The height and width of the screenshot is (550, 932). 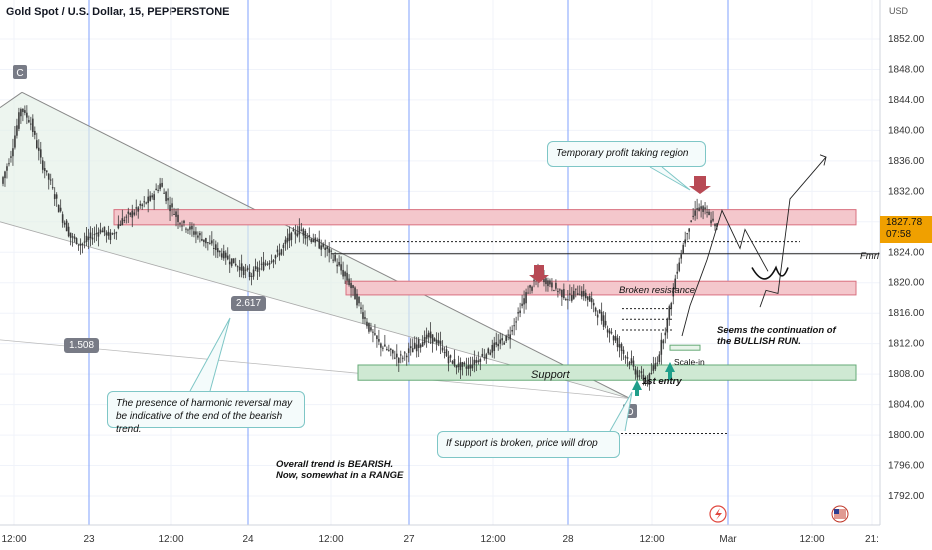 I want to click on price-tick-label: 1832.00, so click(x=906, y=191).